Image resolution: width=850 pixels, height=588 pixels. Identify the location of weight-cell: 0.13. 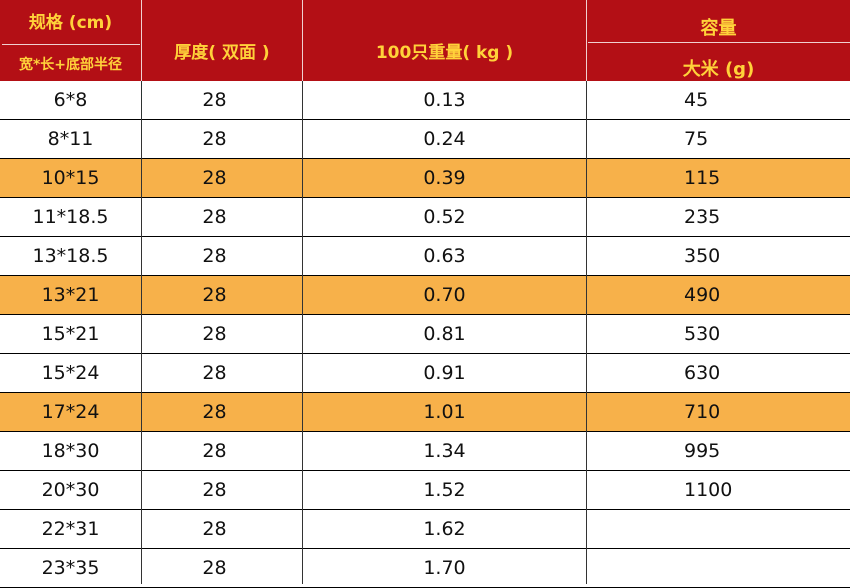
(444, 100).